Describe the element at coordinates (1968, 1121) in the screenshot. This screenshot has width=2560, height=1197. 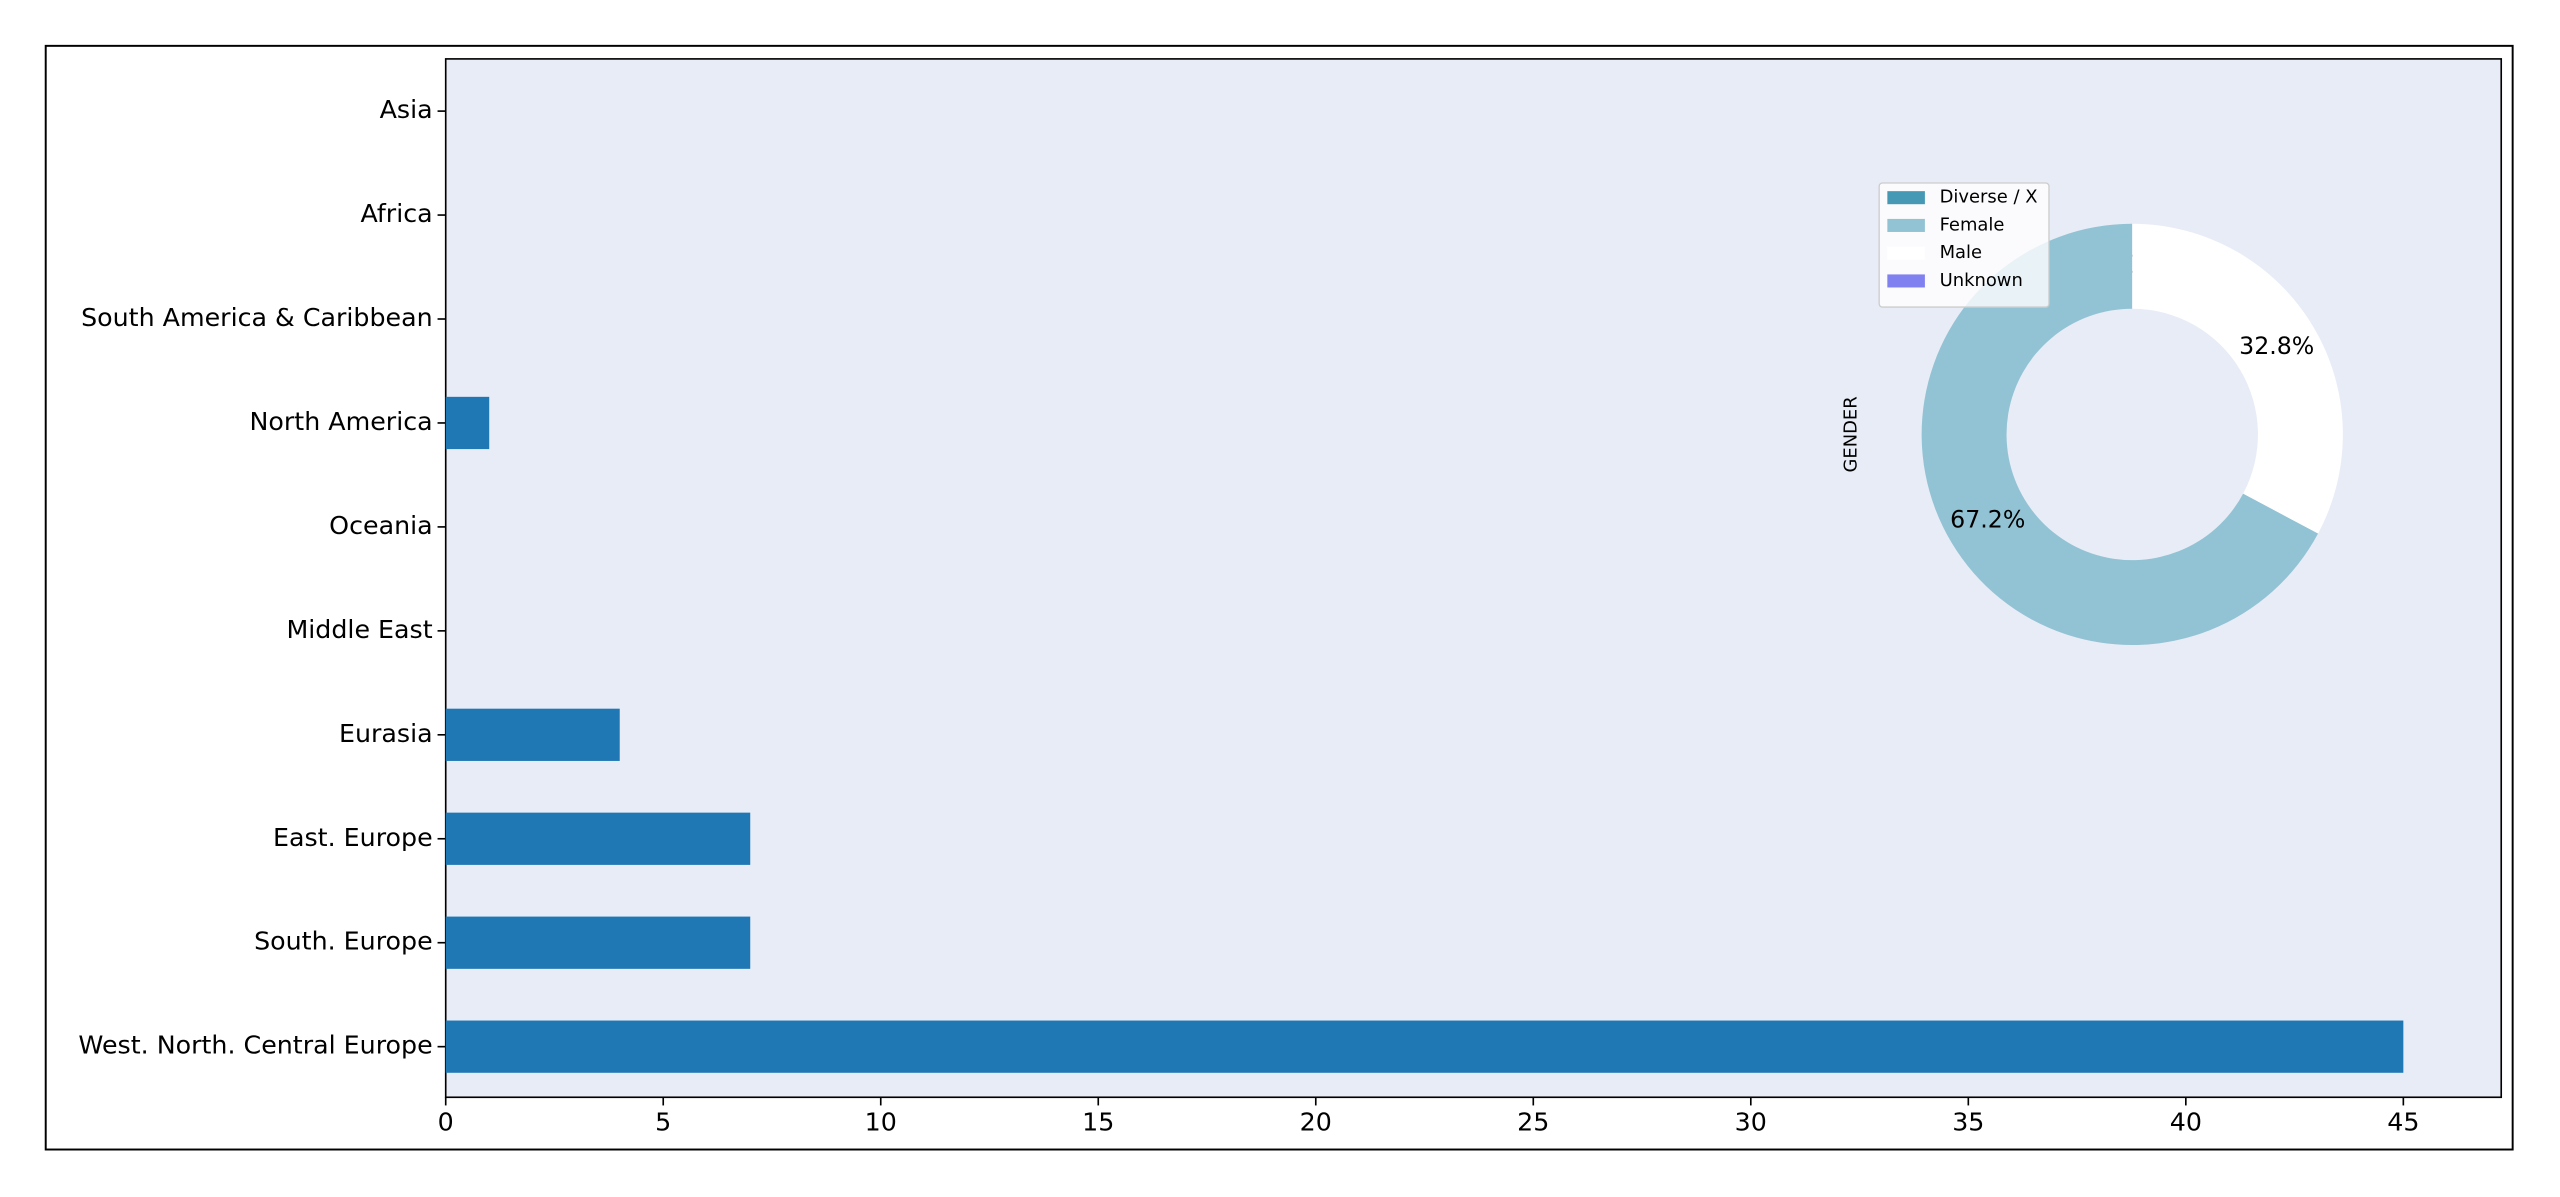
I see `x-tick-label: 35` at that location.